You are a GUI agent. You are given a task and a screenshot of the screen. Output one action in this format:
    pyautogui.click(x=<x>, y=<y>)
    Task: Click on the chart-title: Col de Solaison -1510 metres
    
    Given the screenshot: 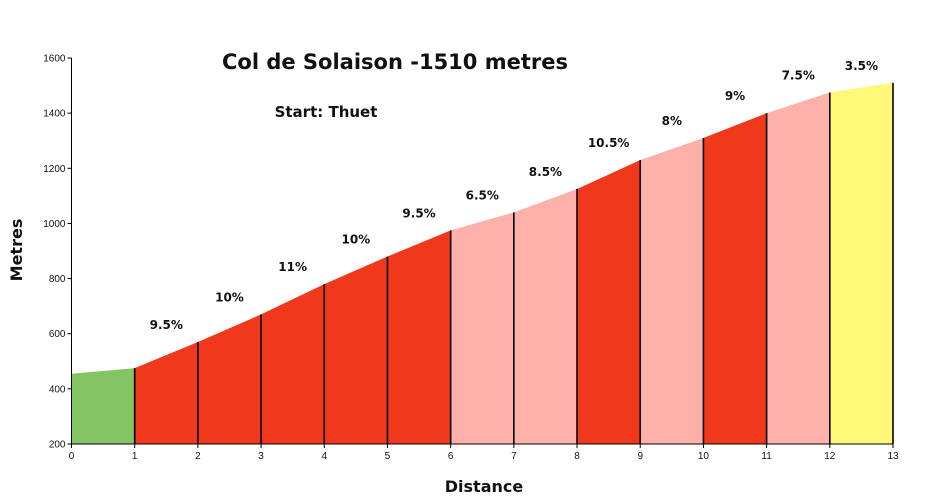 What is the action you would take?
    pyautogui.click(x=395, y=62)
    